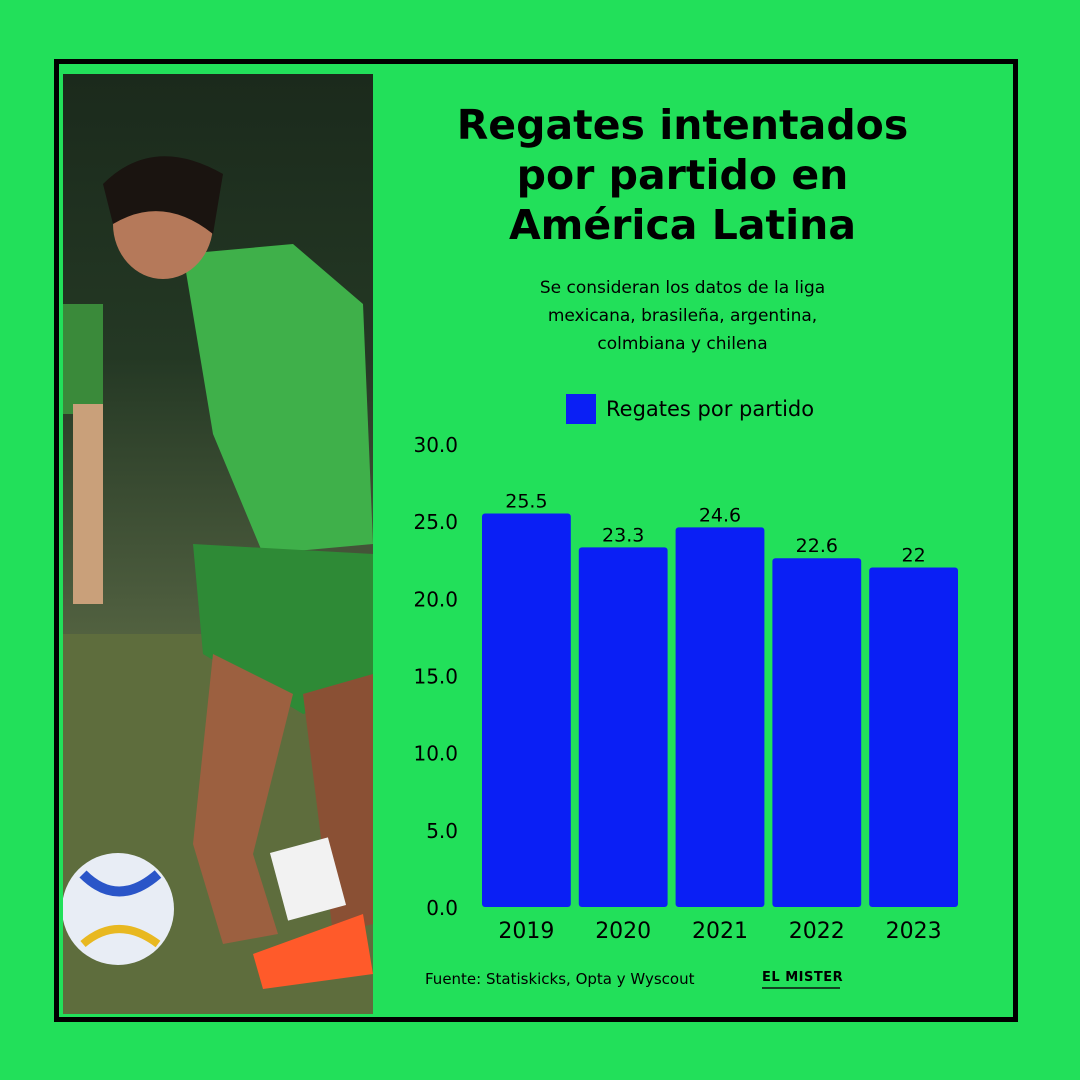 The width and height of the screenshot is (1080, 1080). Describe the element at coordinates (682, 344) in the screenshot. I see `subtitle-line: colmbiana y chilena` at that location.